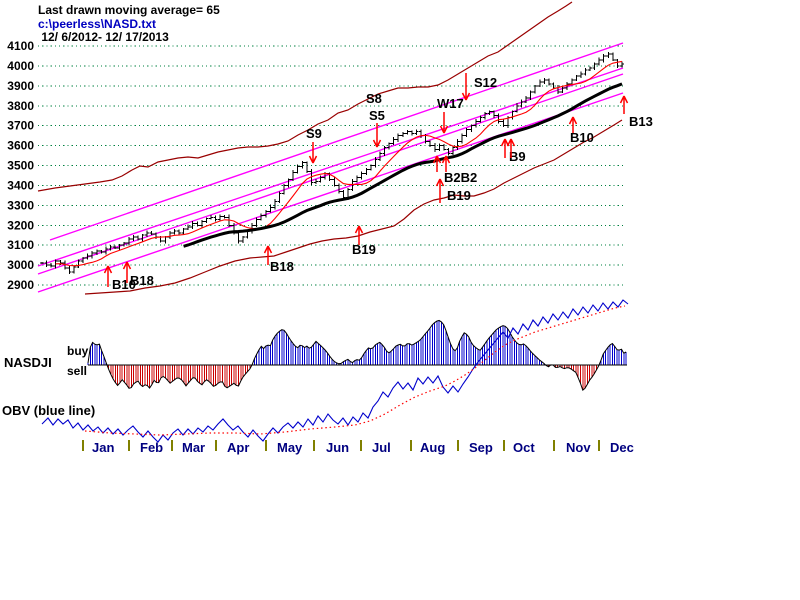 The width and height of the screenshot is (800, 600). What do you see at coordinates (20, 205) in the screenshot?
I see `y-axis-tick-label: 3300` at bounding box center [20, 205].